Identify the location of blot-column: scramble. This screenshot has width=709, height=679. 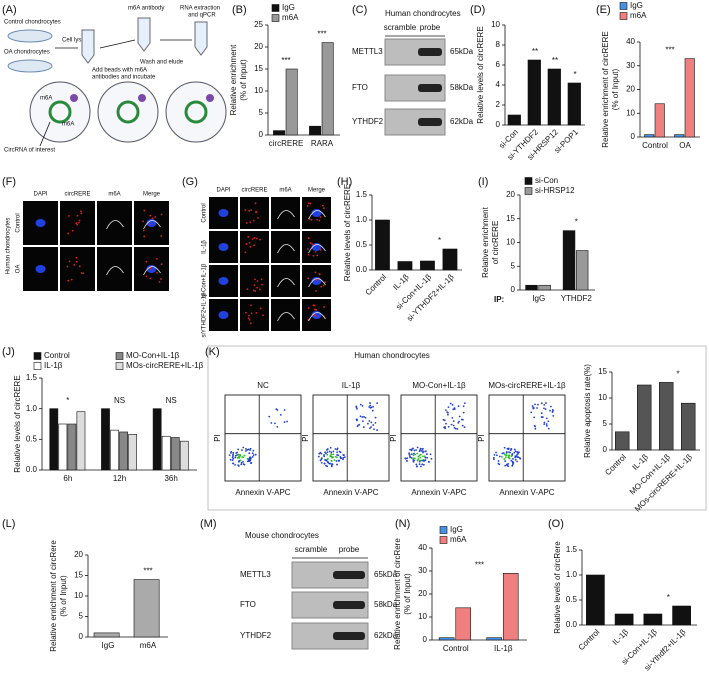
(400, 27).